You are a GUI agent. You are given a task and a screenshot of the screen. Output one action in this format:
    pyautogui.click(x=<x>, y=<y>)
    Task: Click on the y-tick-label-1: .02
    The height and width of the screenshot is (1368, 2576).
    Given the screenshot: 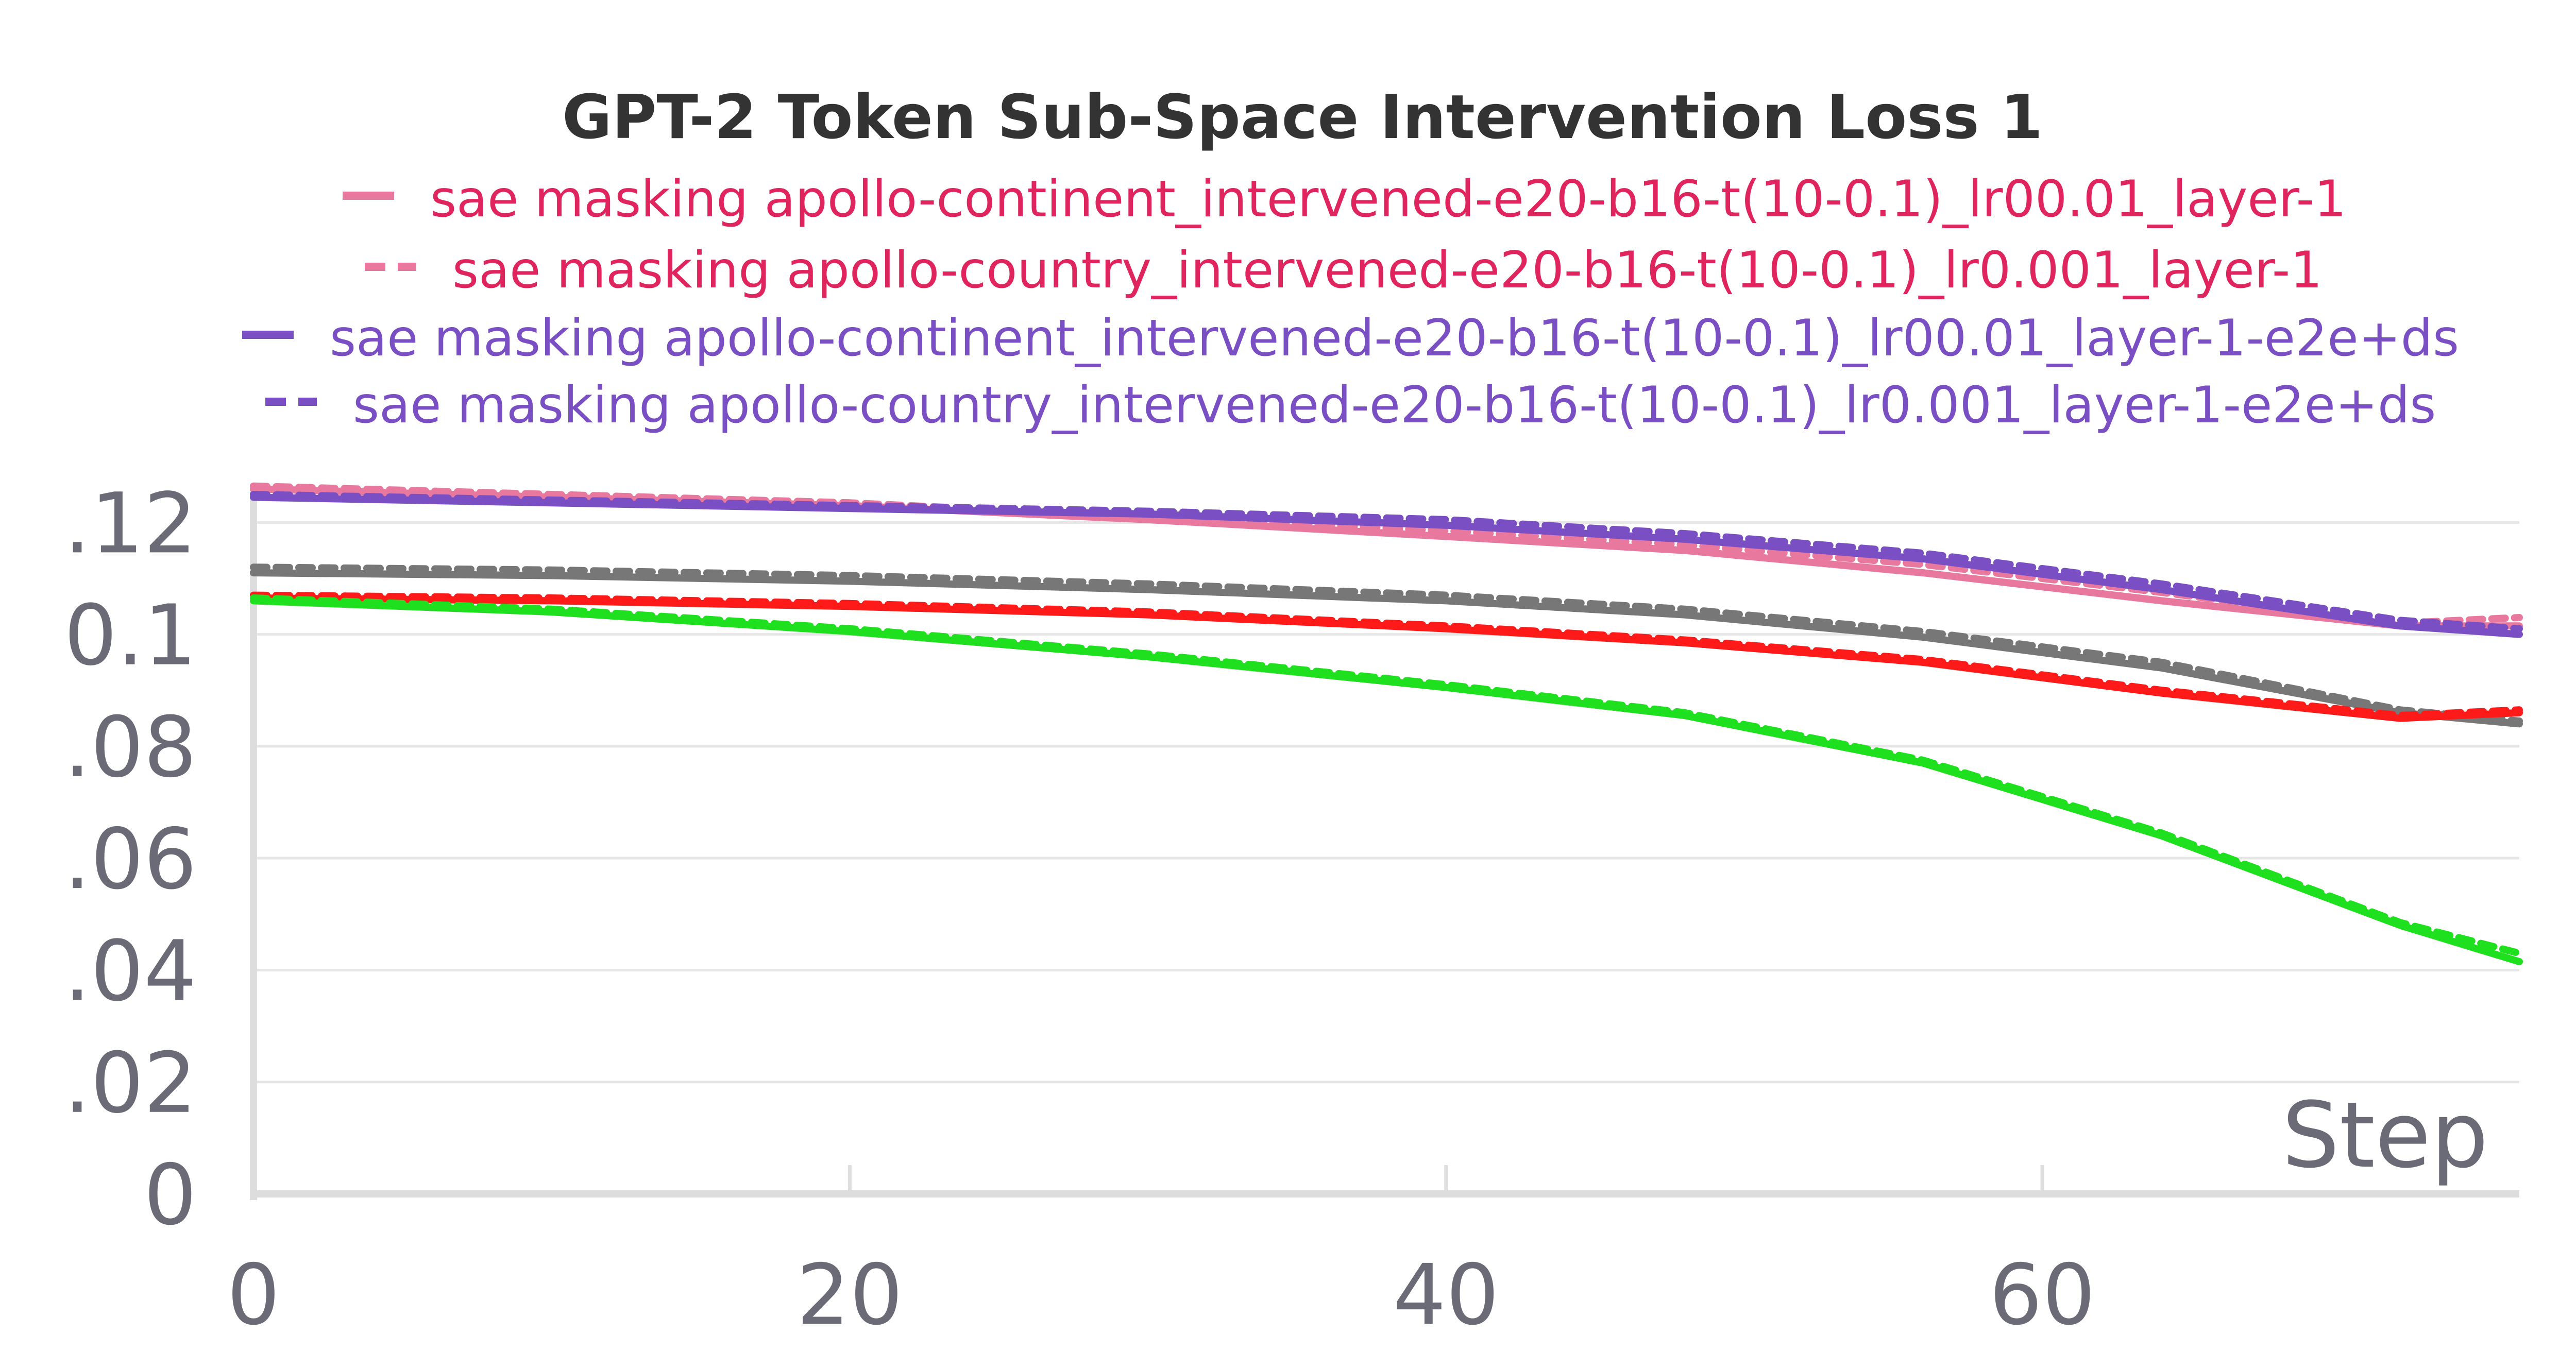 What is the action you would take?
    pyautogui.click(x=130, y=1083)
    